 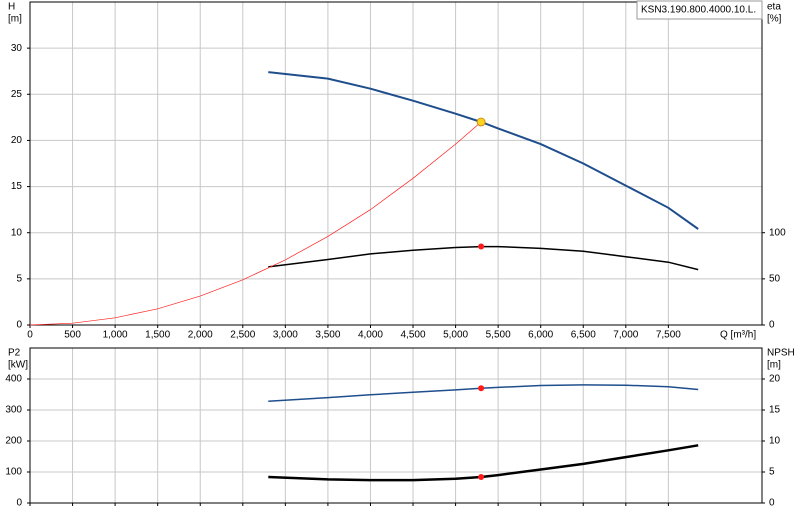 I want to click on y2-axis-label: NPSH, so click(x=781, y=353).